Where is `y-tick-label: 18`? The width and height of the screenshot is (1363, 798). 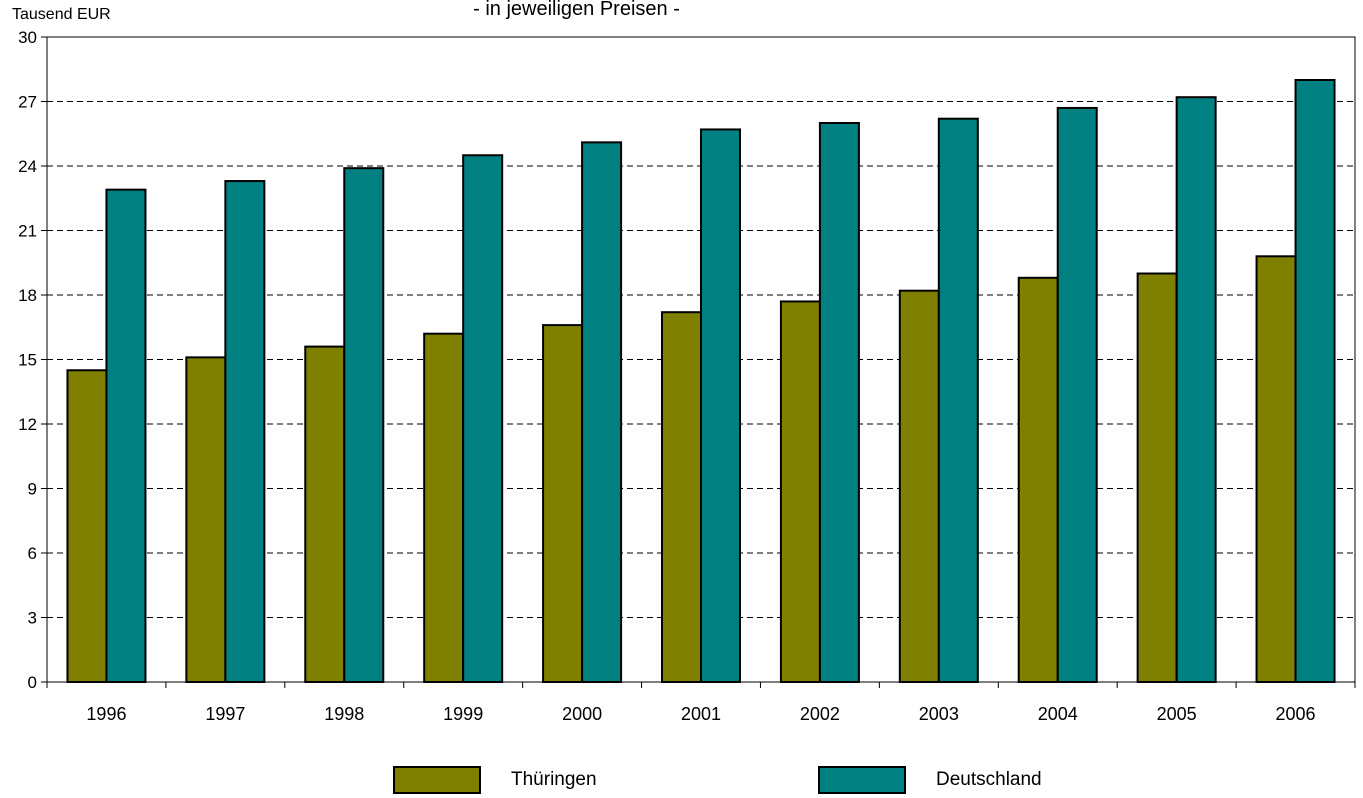
y-tick-label: 18 is located at coordinates (27, 295).